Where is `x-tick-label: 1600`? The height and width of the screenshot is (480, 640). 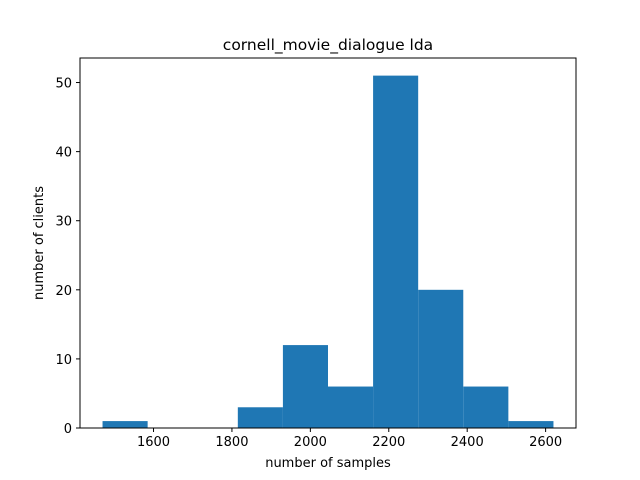
x-tick-label: 1600 is located at coordinates (153, 442).